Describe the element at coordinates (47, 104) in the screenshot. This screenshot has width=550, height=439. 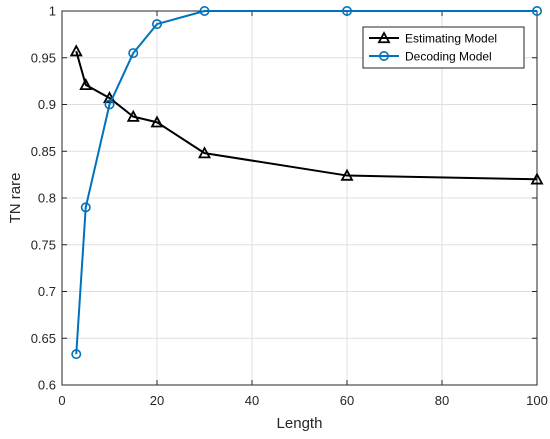
I see `y-tick-label: 0.9` at that location.